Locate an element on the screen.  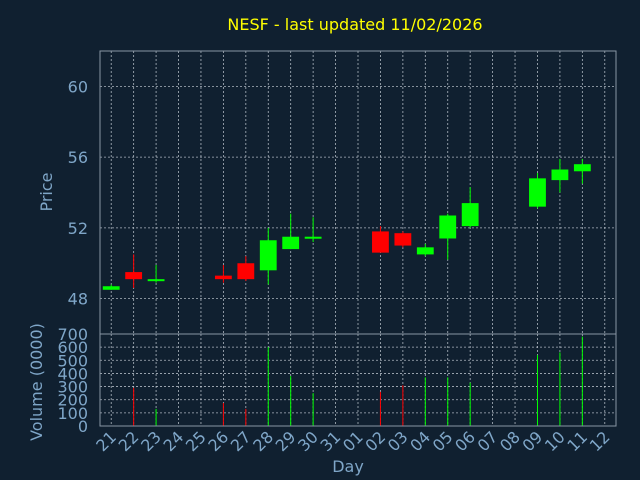
volume-tick-label: 500 is located at coordinates (72, 360).